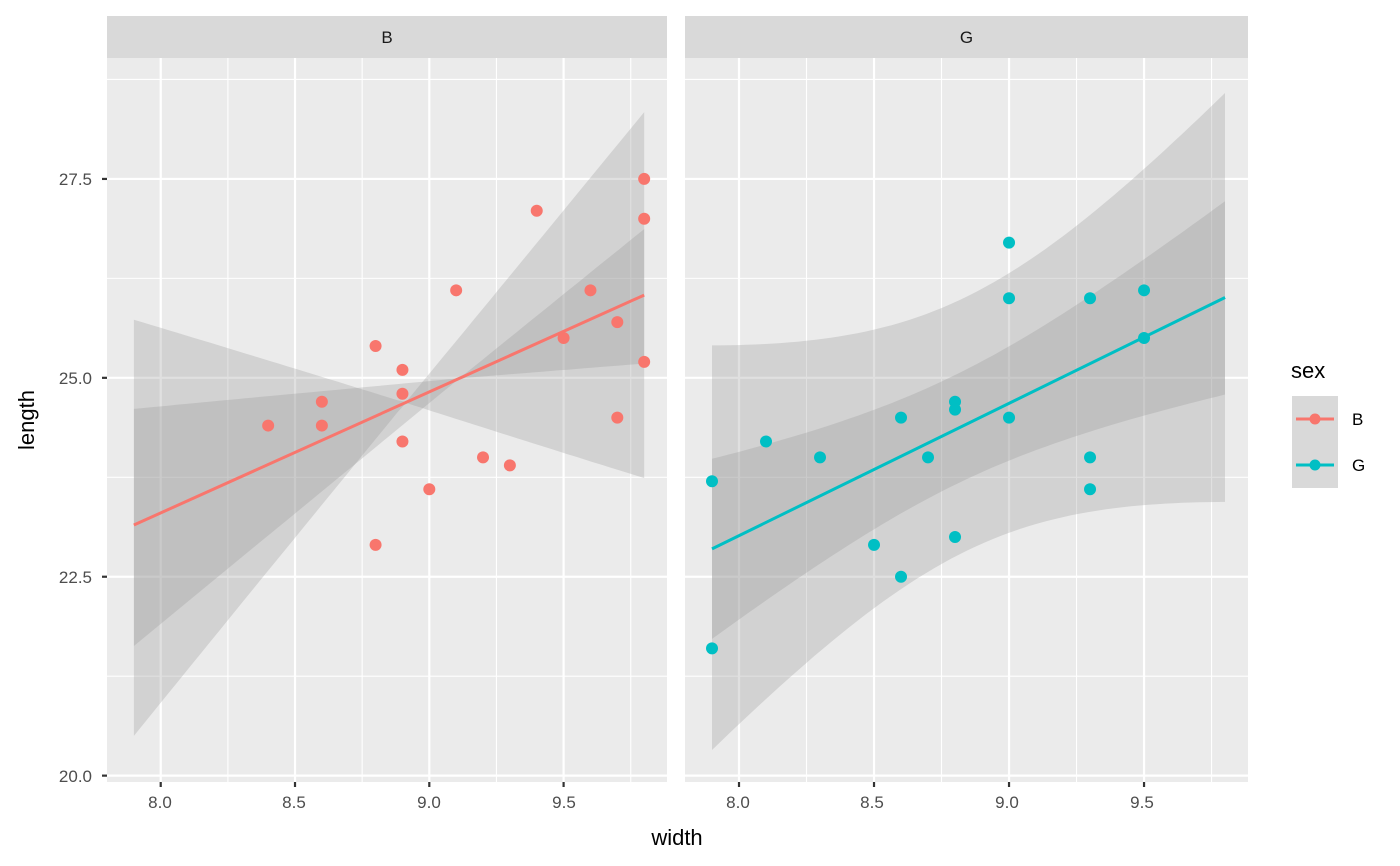 The height and width of the screenshot is (866, 1400). I want to click on legend-label: B, so click(1357, 419).